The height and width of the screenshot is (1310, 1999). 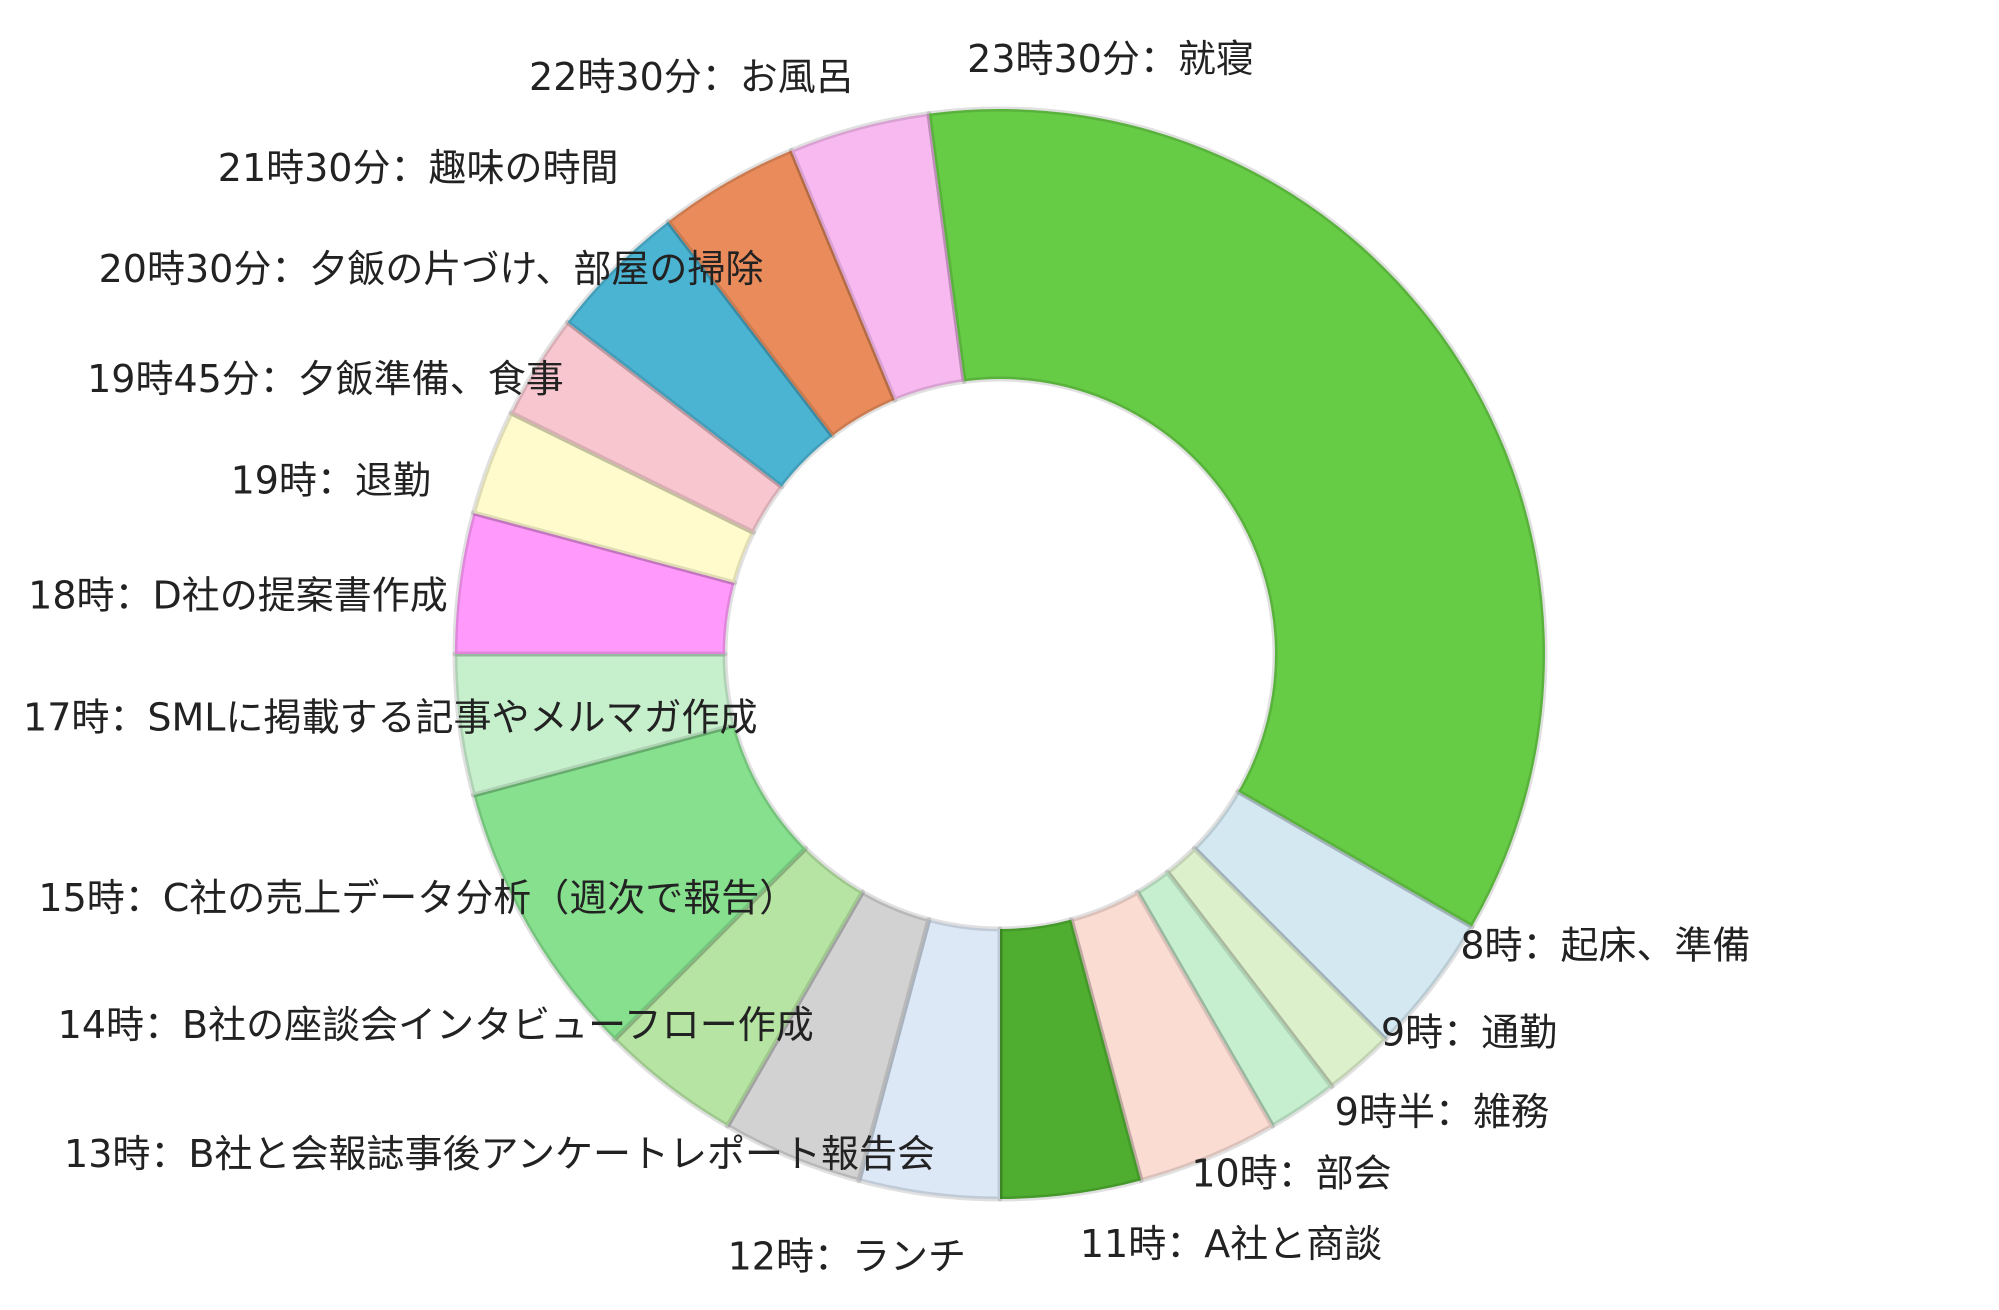 I want to click on slice-label: 9時：通勤, so click(x=1469, y=1033).